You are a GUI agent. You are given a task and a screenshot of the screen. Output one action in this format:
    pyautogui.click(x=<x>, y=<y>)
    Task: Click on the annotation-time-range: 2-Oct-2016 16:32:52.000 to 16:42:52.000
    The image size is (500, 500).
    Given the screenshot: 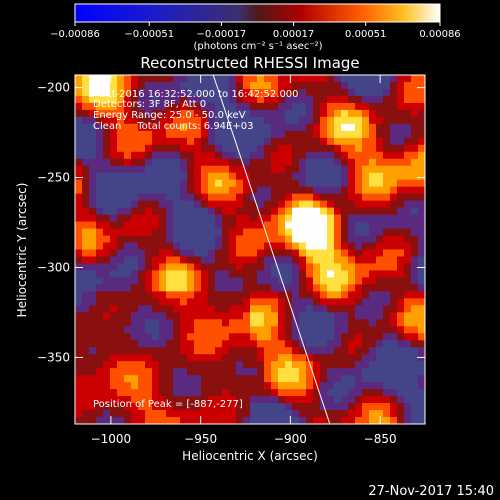 What is the action you would take?
    pyautogui.click(x=193, y=94)
    